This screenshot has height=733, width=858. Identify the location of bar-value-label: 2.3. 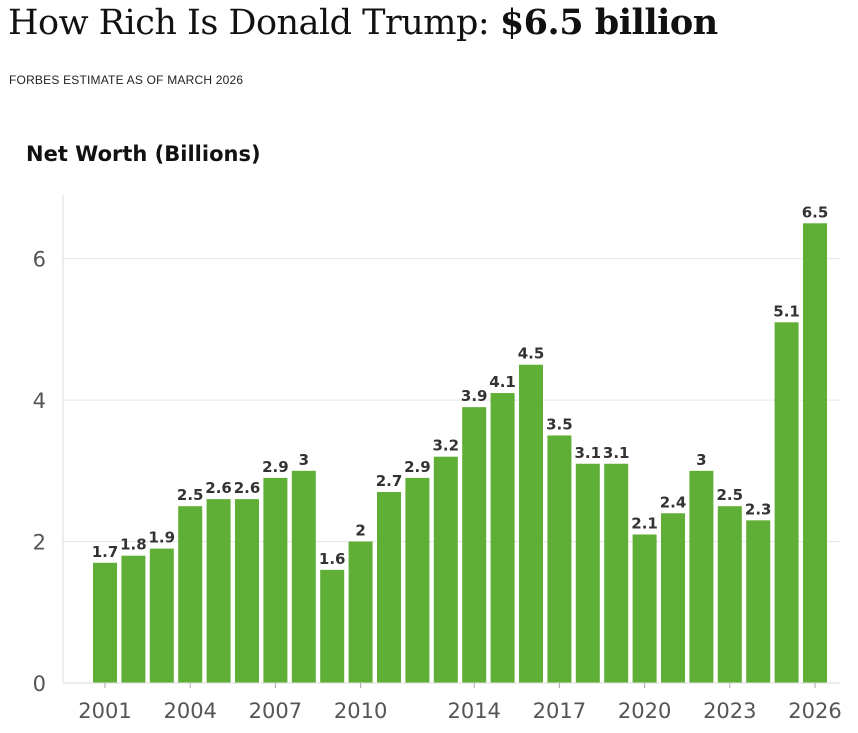
(758, 509).